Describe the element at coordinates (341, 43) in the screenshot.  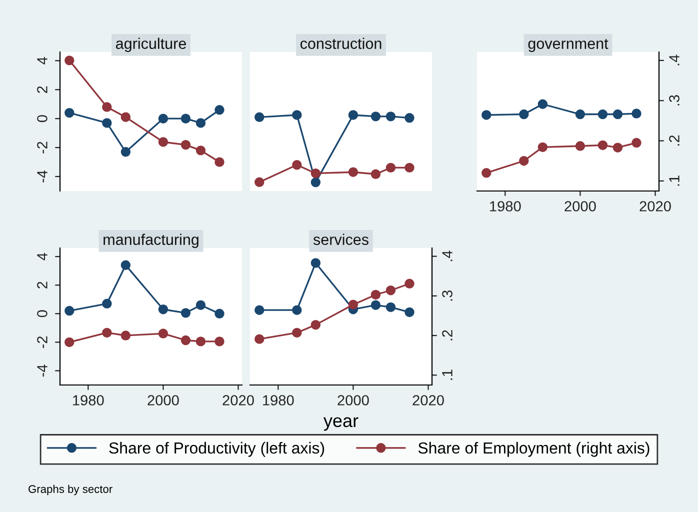
I see `chart-title: construction` at that location.